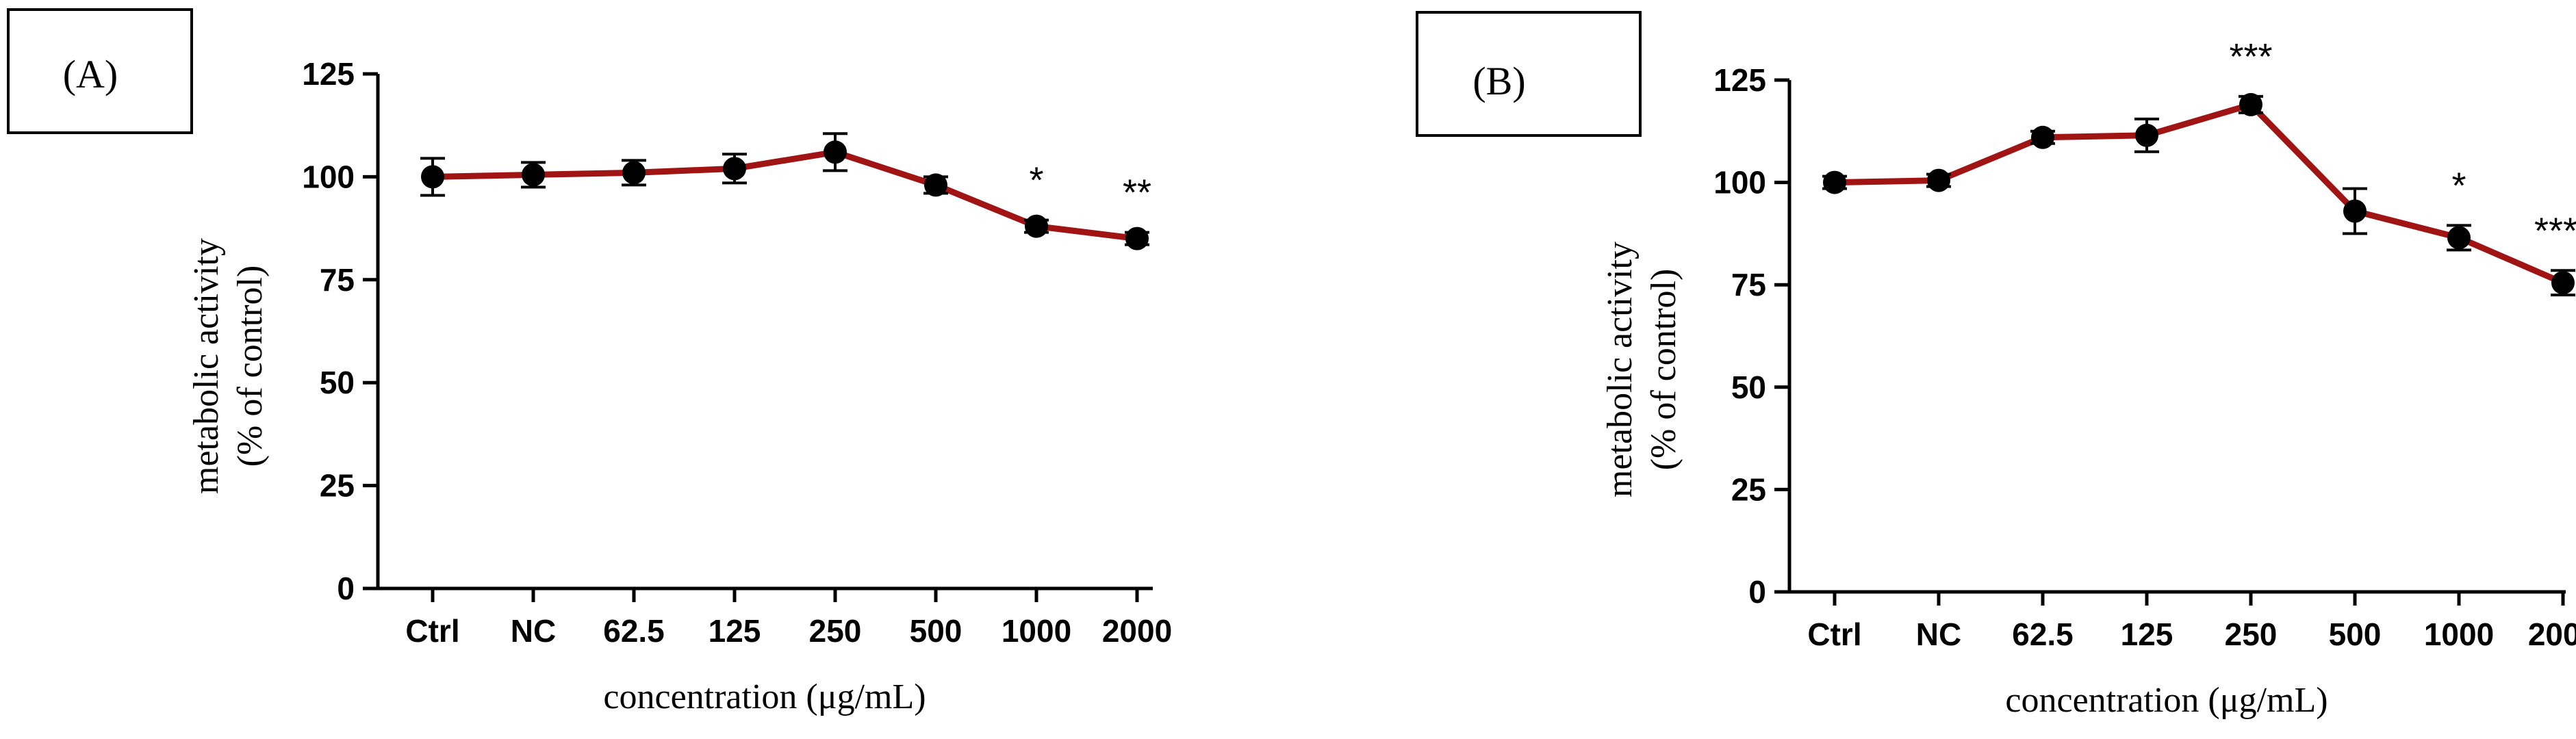 The height and width of the screenshot is (739, 2576). Describe the element at coordinates (1137, 192) in the screenshot. I see `significance-label: **` at that location.